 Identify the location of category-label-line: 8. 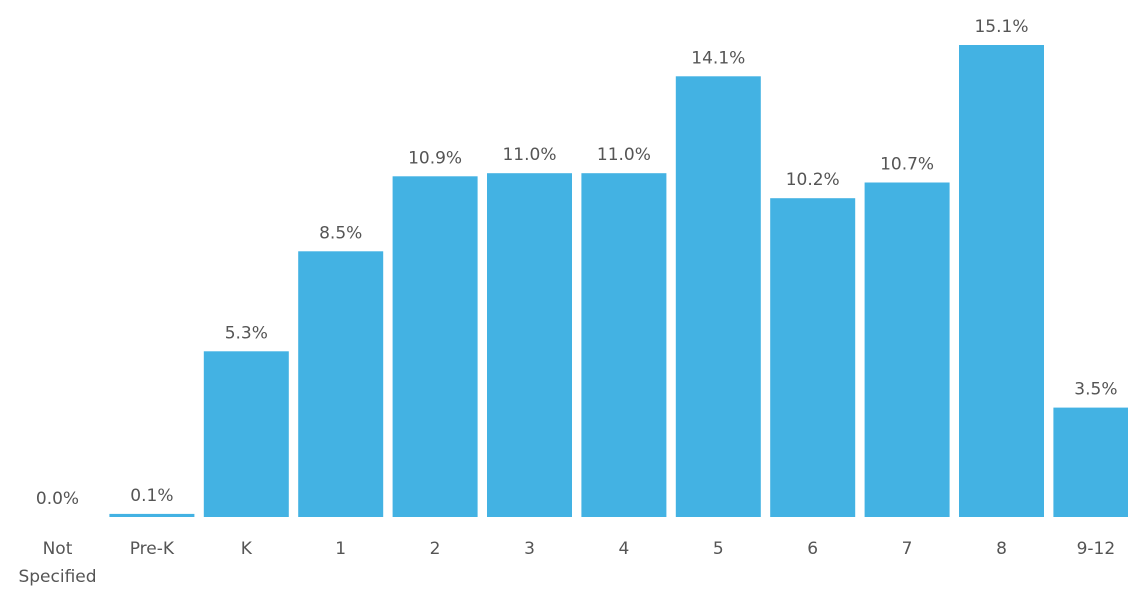
(1001, 549).